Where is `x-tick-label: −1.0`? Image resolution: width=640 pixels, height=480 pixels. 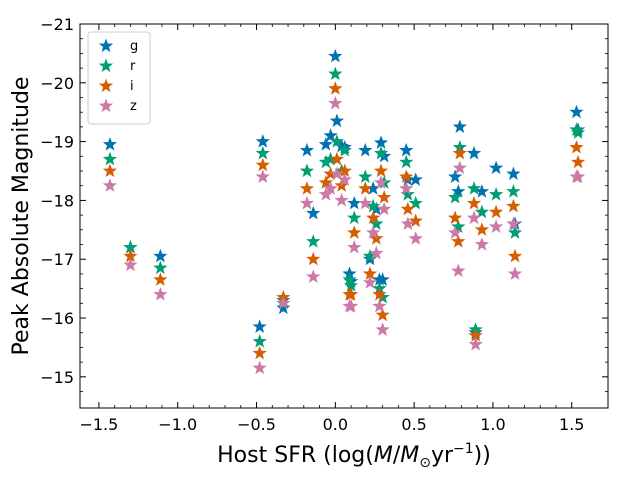 x-tick-label: −1.0 is located at coordinates (177, 424).